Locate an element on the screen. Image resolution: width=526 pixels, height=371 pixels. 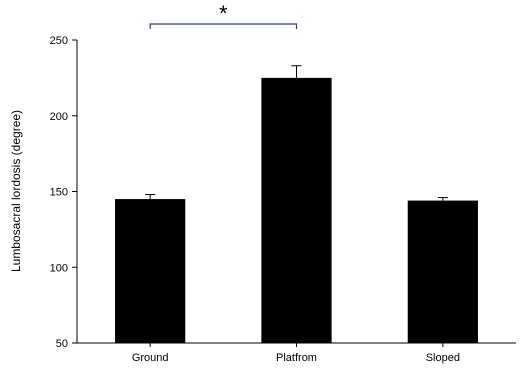
y-tick-label: 200 is located at coordinates (59, 117).